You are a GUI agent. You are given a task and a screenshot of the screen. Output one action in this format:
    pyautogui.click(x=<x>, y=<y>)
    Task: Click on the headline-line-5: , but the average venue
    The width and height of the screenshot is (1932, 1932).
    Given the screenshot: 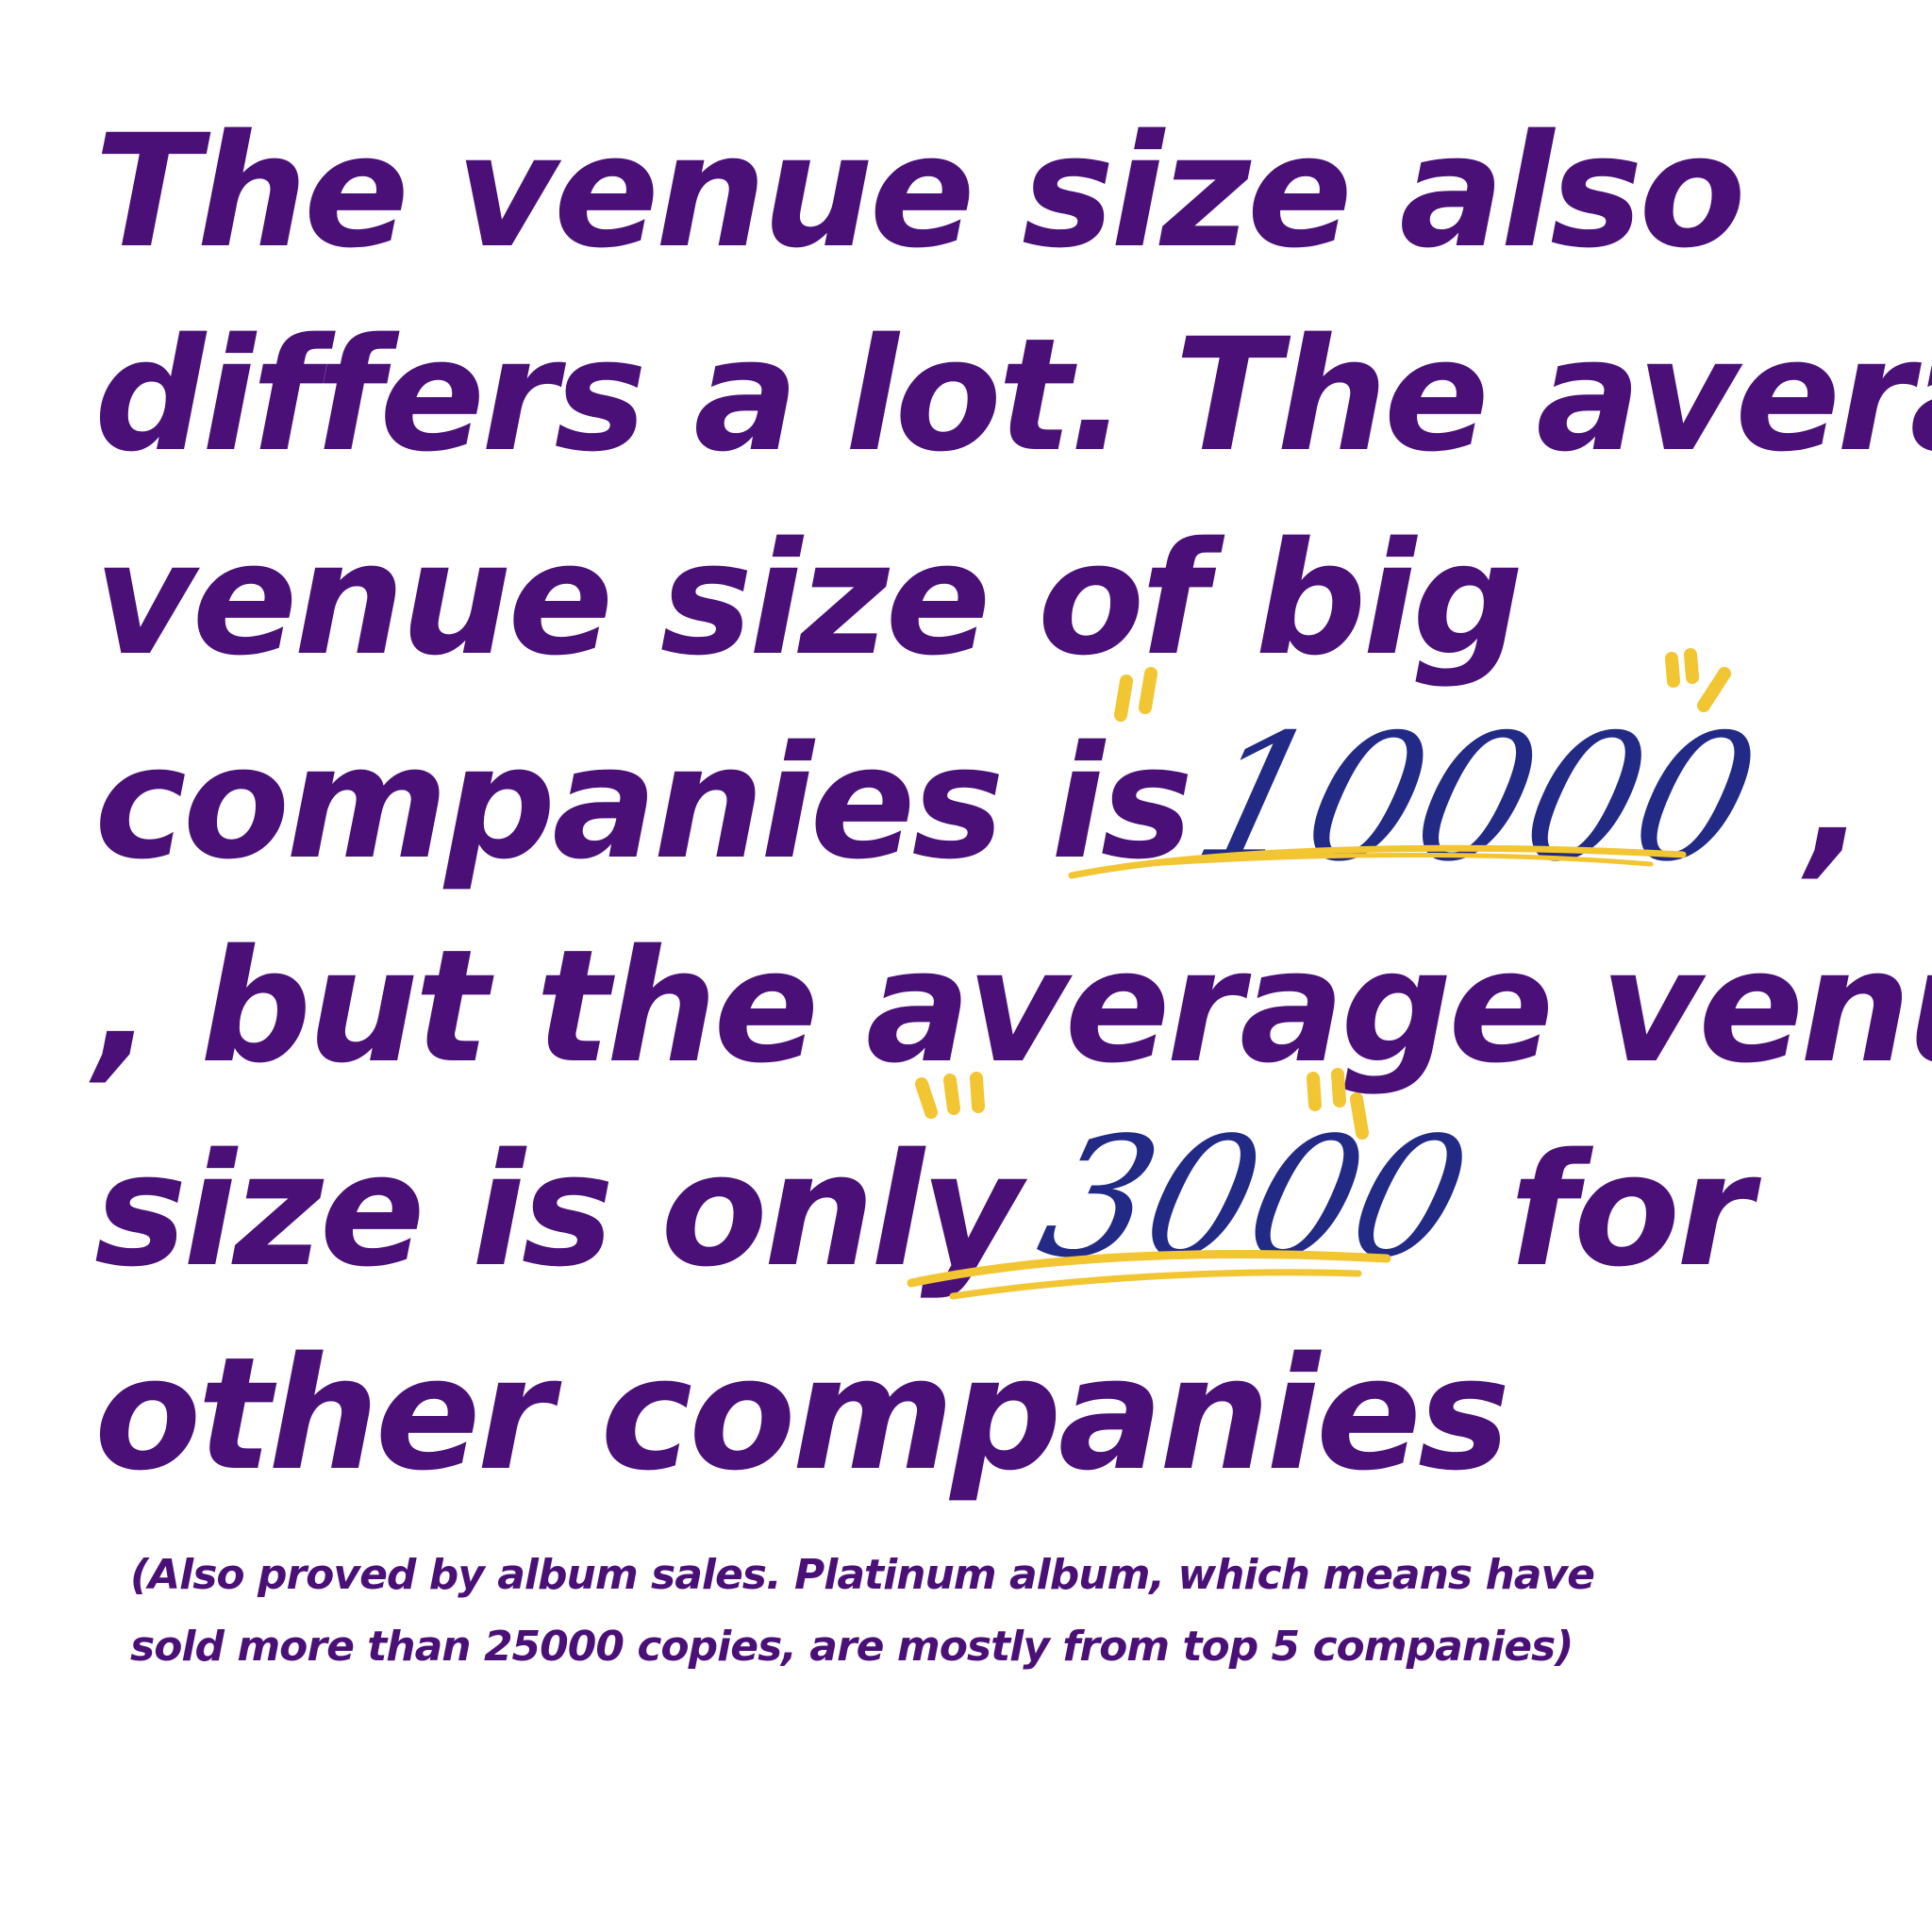 What is the action you would take?
    pyautogui.click(x=1013, y=1006)
    